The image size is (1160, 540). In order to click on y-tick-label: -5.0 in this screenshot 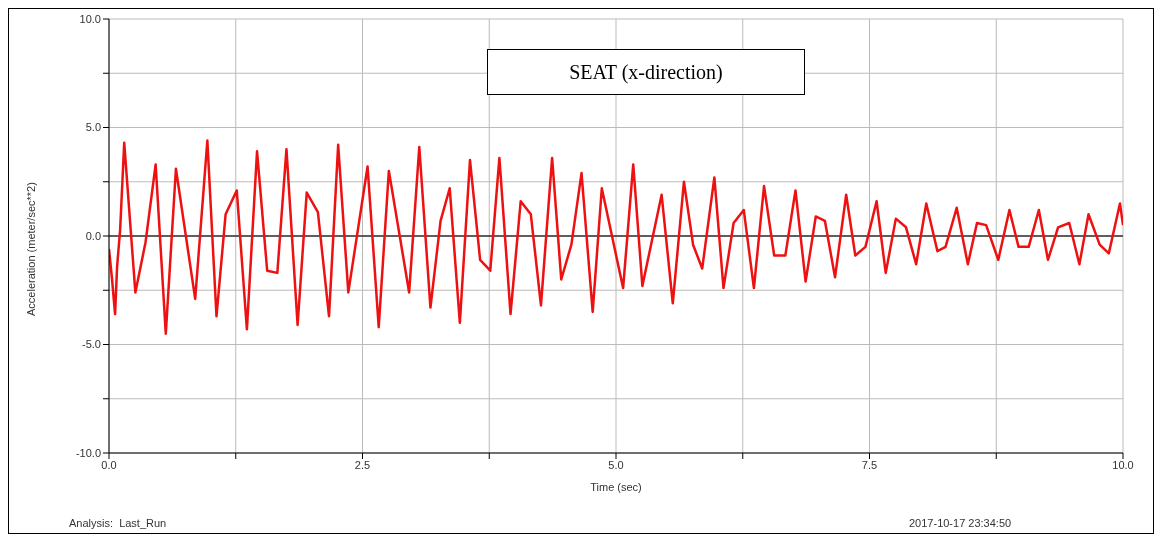, I will do `click(91, 344)`.